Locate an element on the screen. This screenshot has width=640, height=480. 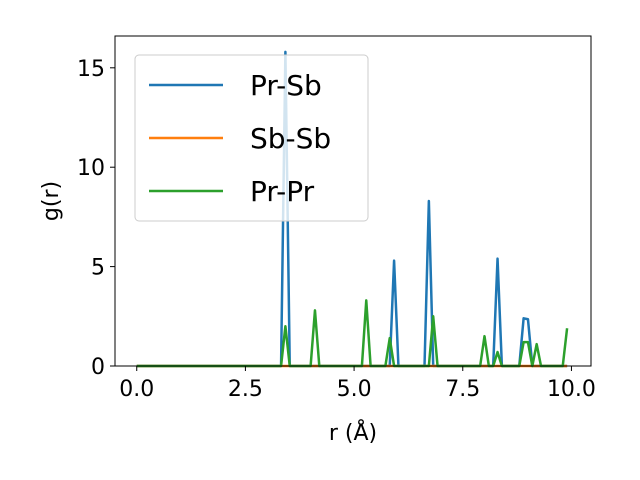
legend-entry-label: Sb-Sb is located at coordinates (290, 138).